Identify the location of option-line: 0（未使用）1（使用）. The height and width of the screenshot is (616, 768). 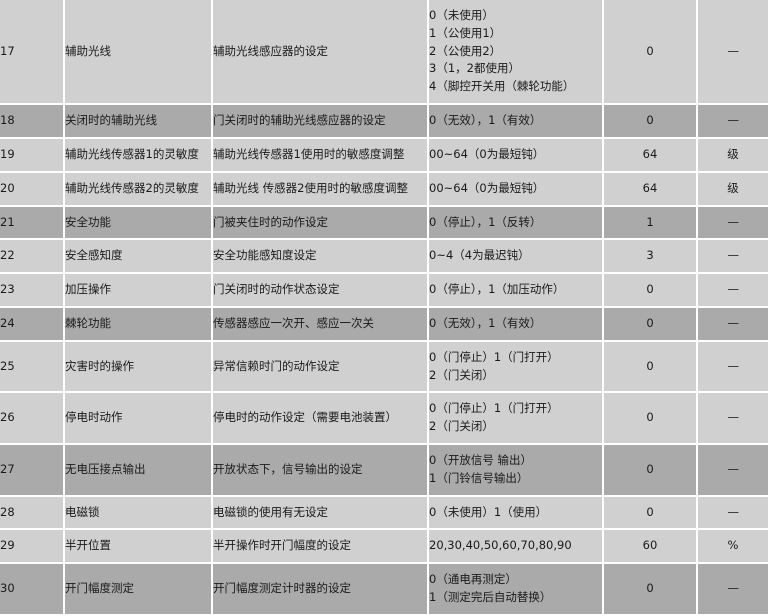
(488, 511).